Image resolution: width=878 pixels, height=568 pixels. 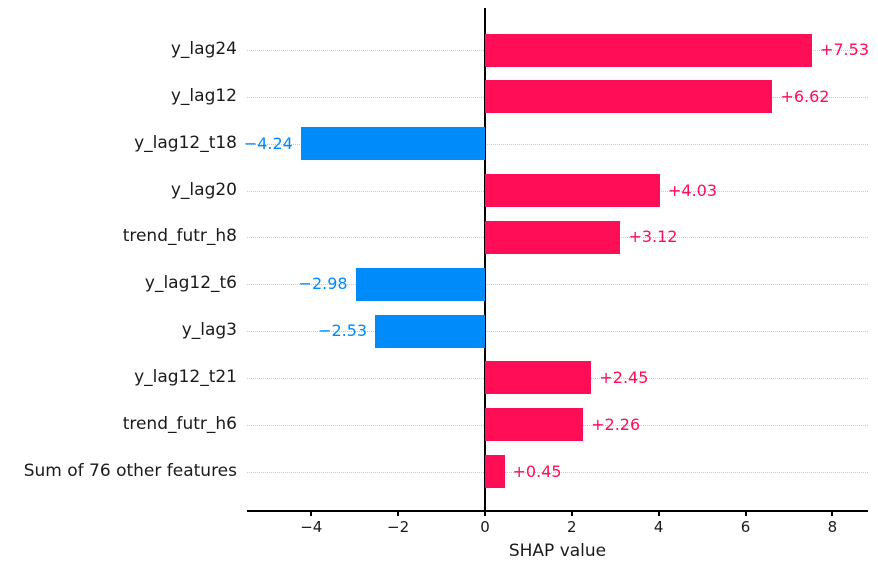 I want to click on bar-value-label: +3.12, so click(x=653, y=237).